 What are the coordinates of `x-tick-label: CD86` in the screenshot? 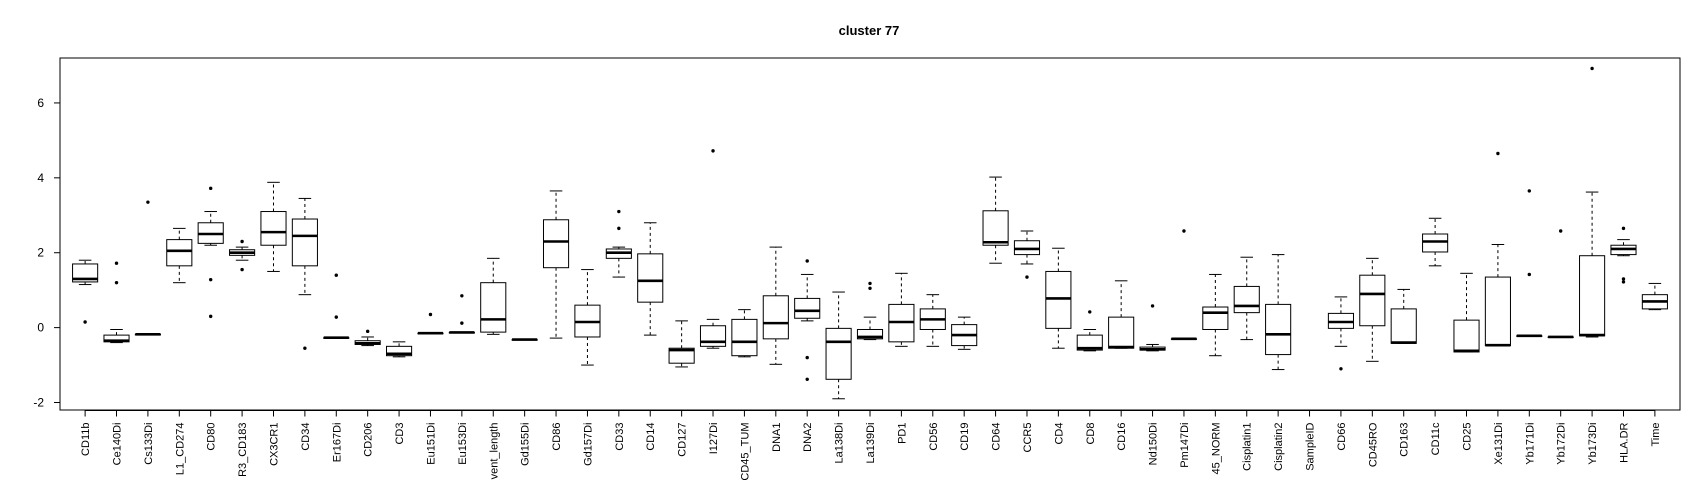 It's located at (557, 437).